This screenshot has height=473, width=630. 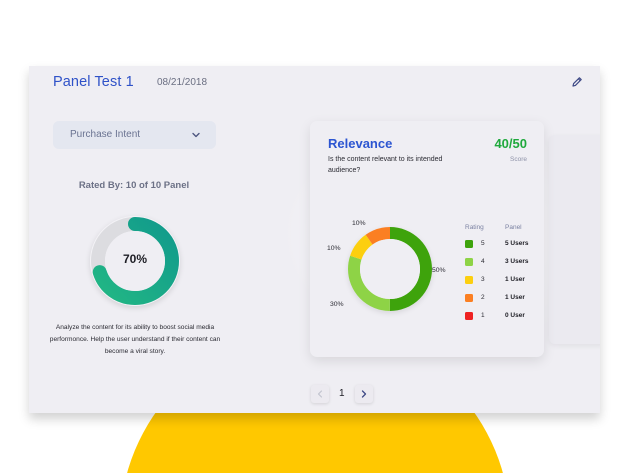 What do you see at coordinates (342, 393) in the screenshot?
I see `current-page: 1` at bounding box center [342, 393].